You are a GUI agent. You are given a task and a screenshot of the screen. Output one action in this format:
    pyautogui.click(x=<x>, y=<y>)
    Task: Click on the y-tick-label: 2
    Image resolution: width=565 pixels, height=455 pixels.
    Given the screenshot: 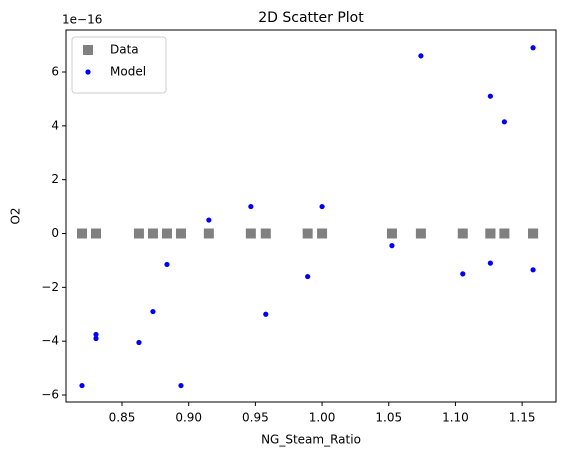 What is the action you would take?
    pyautogui.click(x=55, y=179)
    